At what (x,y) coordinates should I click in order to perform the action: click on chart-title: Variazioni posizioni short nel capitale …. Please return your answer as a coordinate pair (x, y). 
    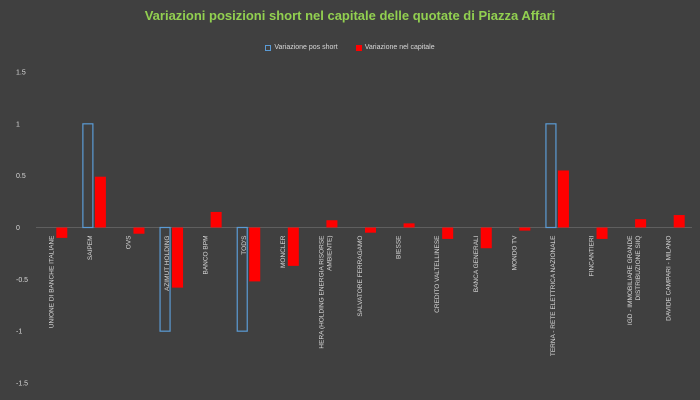
    Looking at the image, I should click on (350, 15).